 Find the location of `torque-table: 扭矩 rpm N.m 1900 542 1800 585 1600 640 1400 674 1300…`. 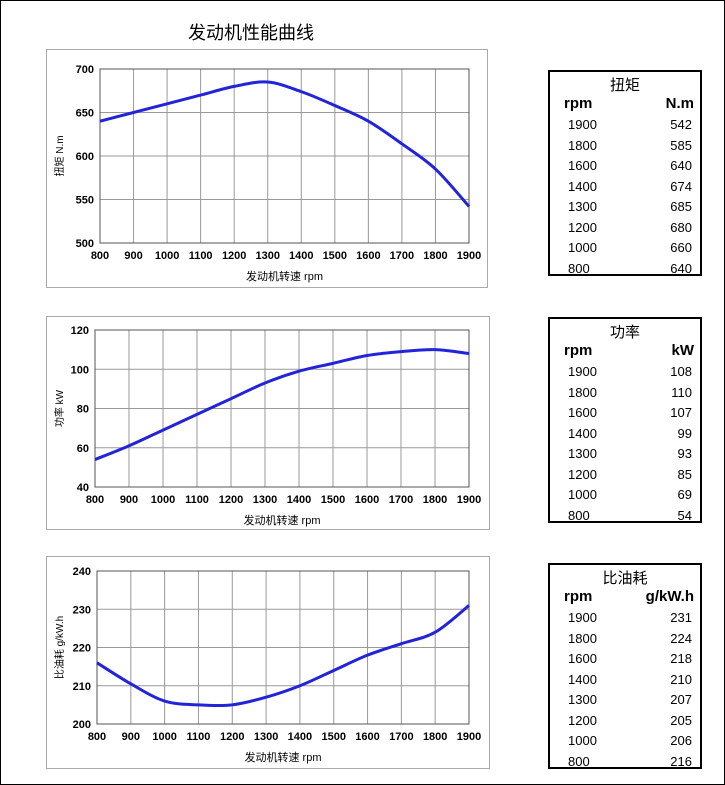

torque-table: 扭矩 rpm N.m 1900 542 1800 585 1600 640 1400 674 1300… is located at coordinates (625, 173).